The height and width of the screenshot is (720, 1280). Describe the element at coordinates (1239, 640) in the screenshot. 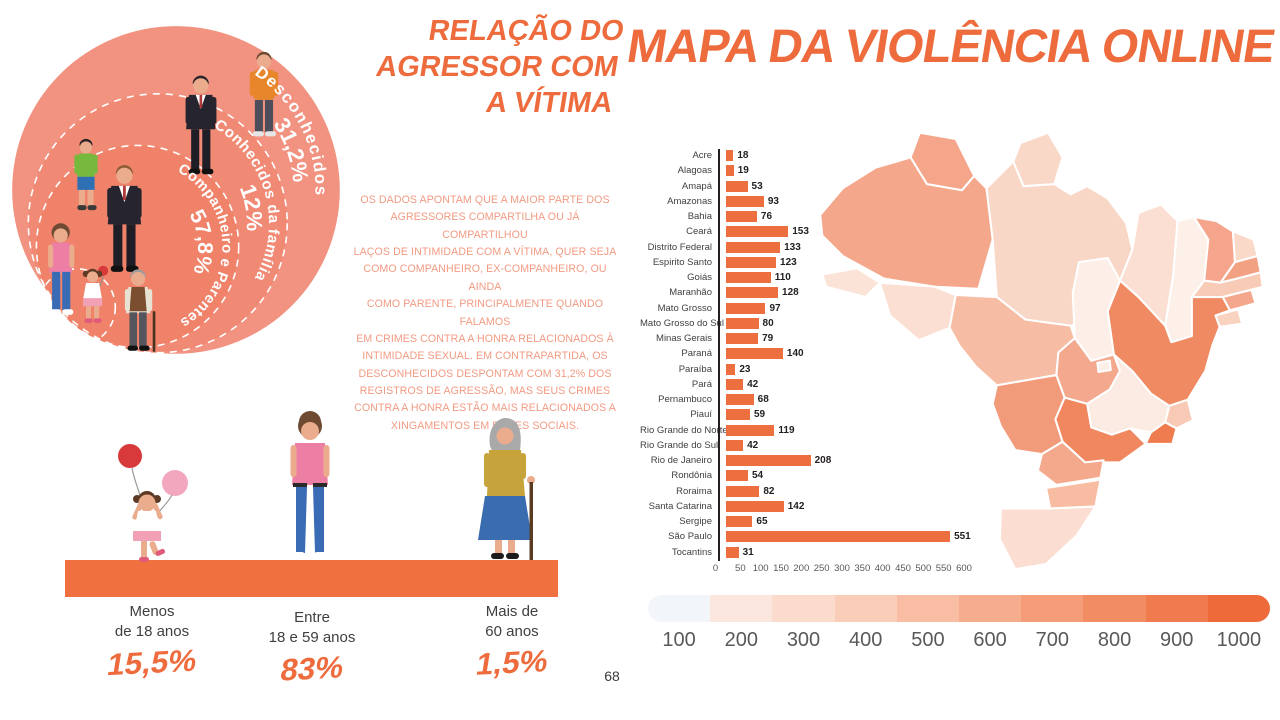

I see `legend-label: 1000` at that location.